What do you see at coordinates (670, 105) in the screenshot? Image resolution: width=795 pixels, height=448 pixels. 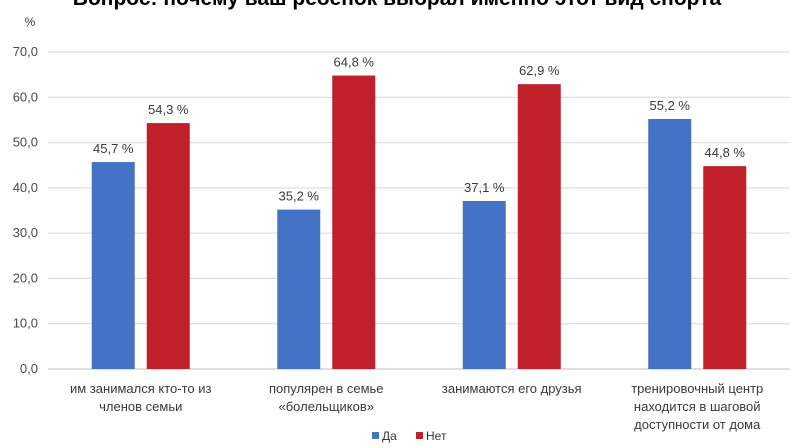 I see `data-label: 55,2 %` at bounding box center [670, 105].